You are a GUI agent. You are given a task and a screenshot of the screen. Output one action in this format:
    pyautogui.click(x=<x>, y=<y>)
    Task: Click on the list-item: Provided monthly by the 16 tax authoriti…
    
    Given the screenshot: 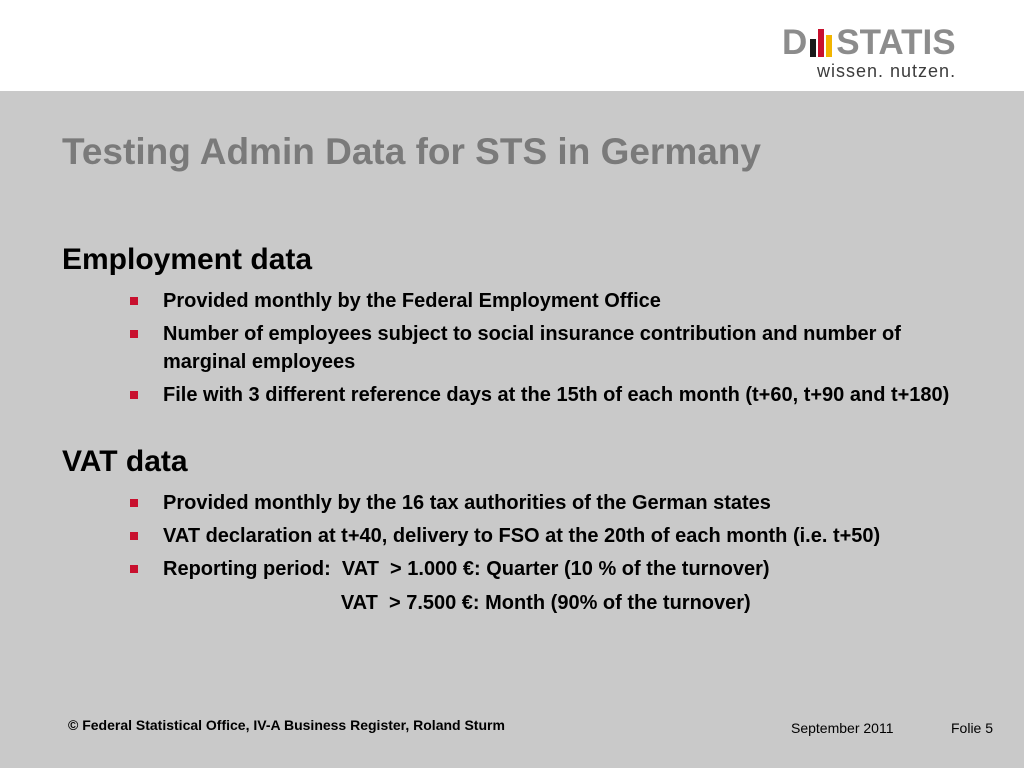 What is the action you would take?
    pyautogui.click(x=540, y=503)
    